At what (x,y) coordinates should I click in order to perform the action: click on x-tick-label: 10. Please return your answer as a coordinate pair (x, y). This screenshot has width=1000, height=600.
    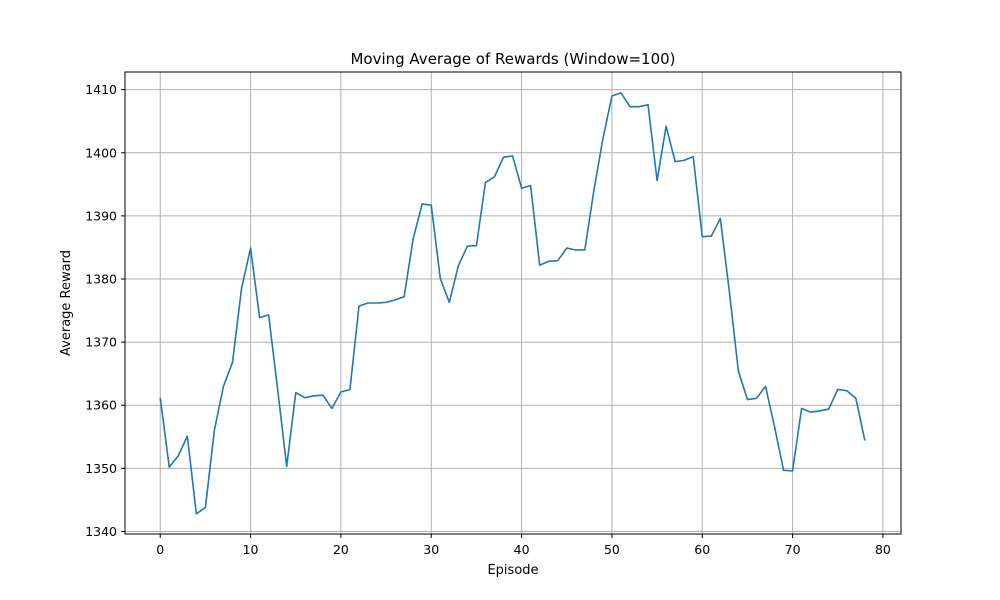
    Looking at the image, I should click on (251, 549).